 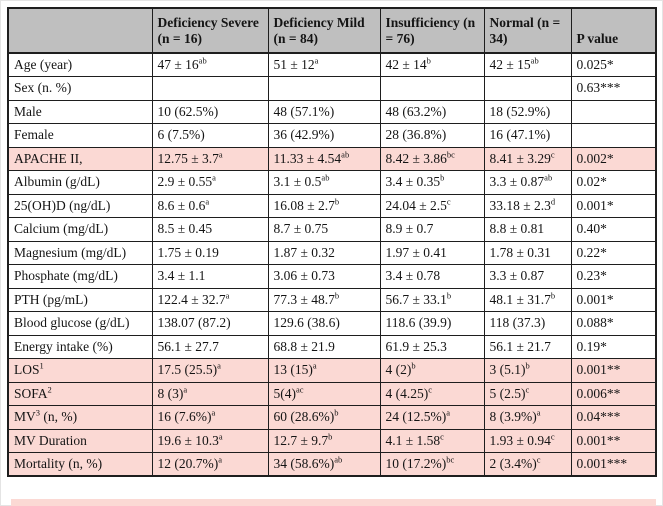 What do you see at coordinates (591, 229) in the screenshot?
I see `cell-text: 0.40*` at bounding box center [591, 229].